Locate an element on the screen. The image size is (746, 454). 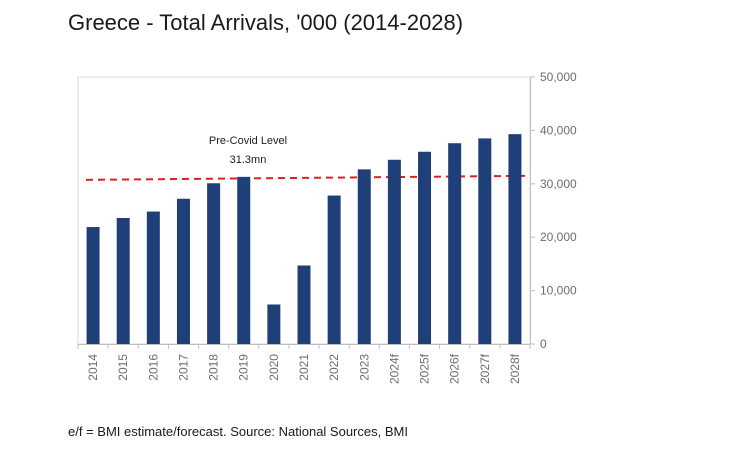
x-tick-label: 2017 is located at coordinates (183, 367).